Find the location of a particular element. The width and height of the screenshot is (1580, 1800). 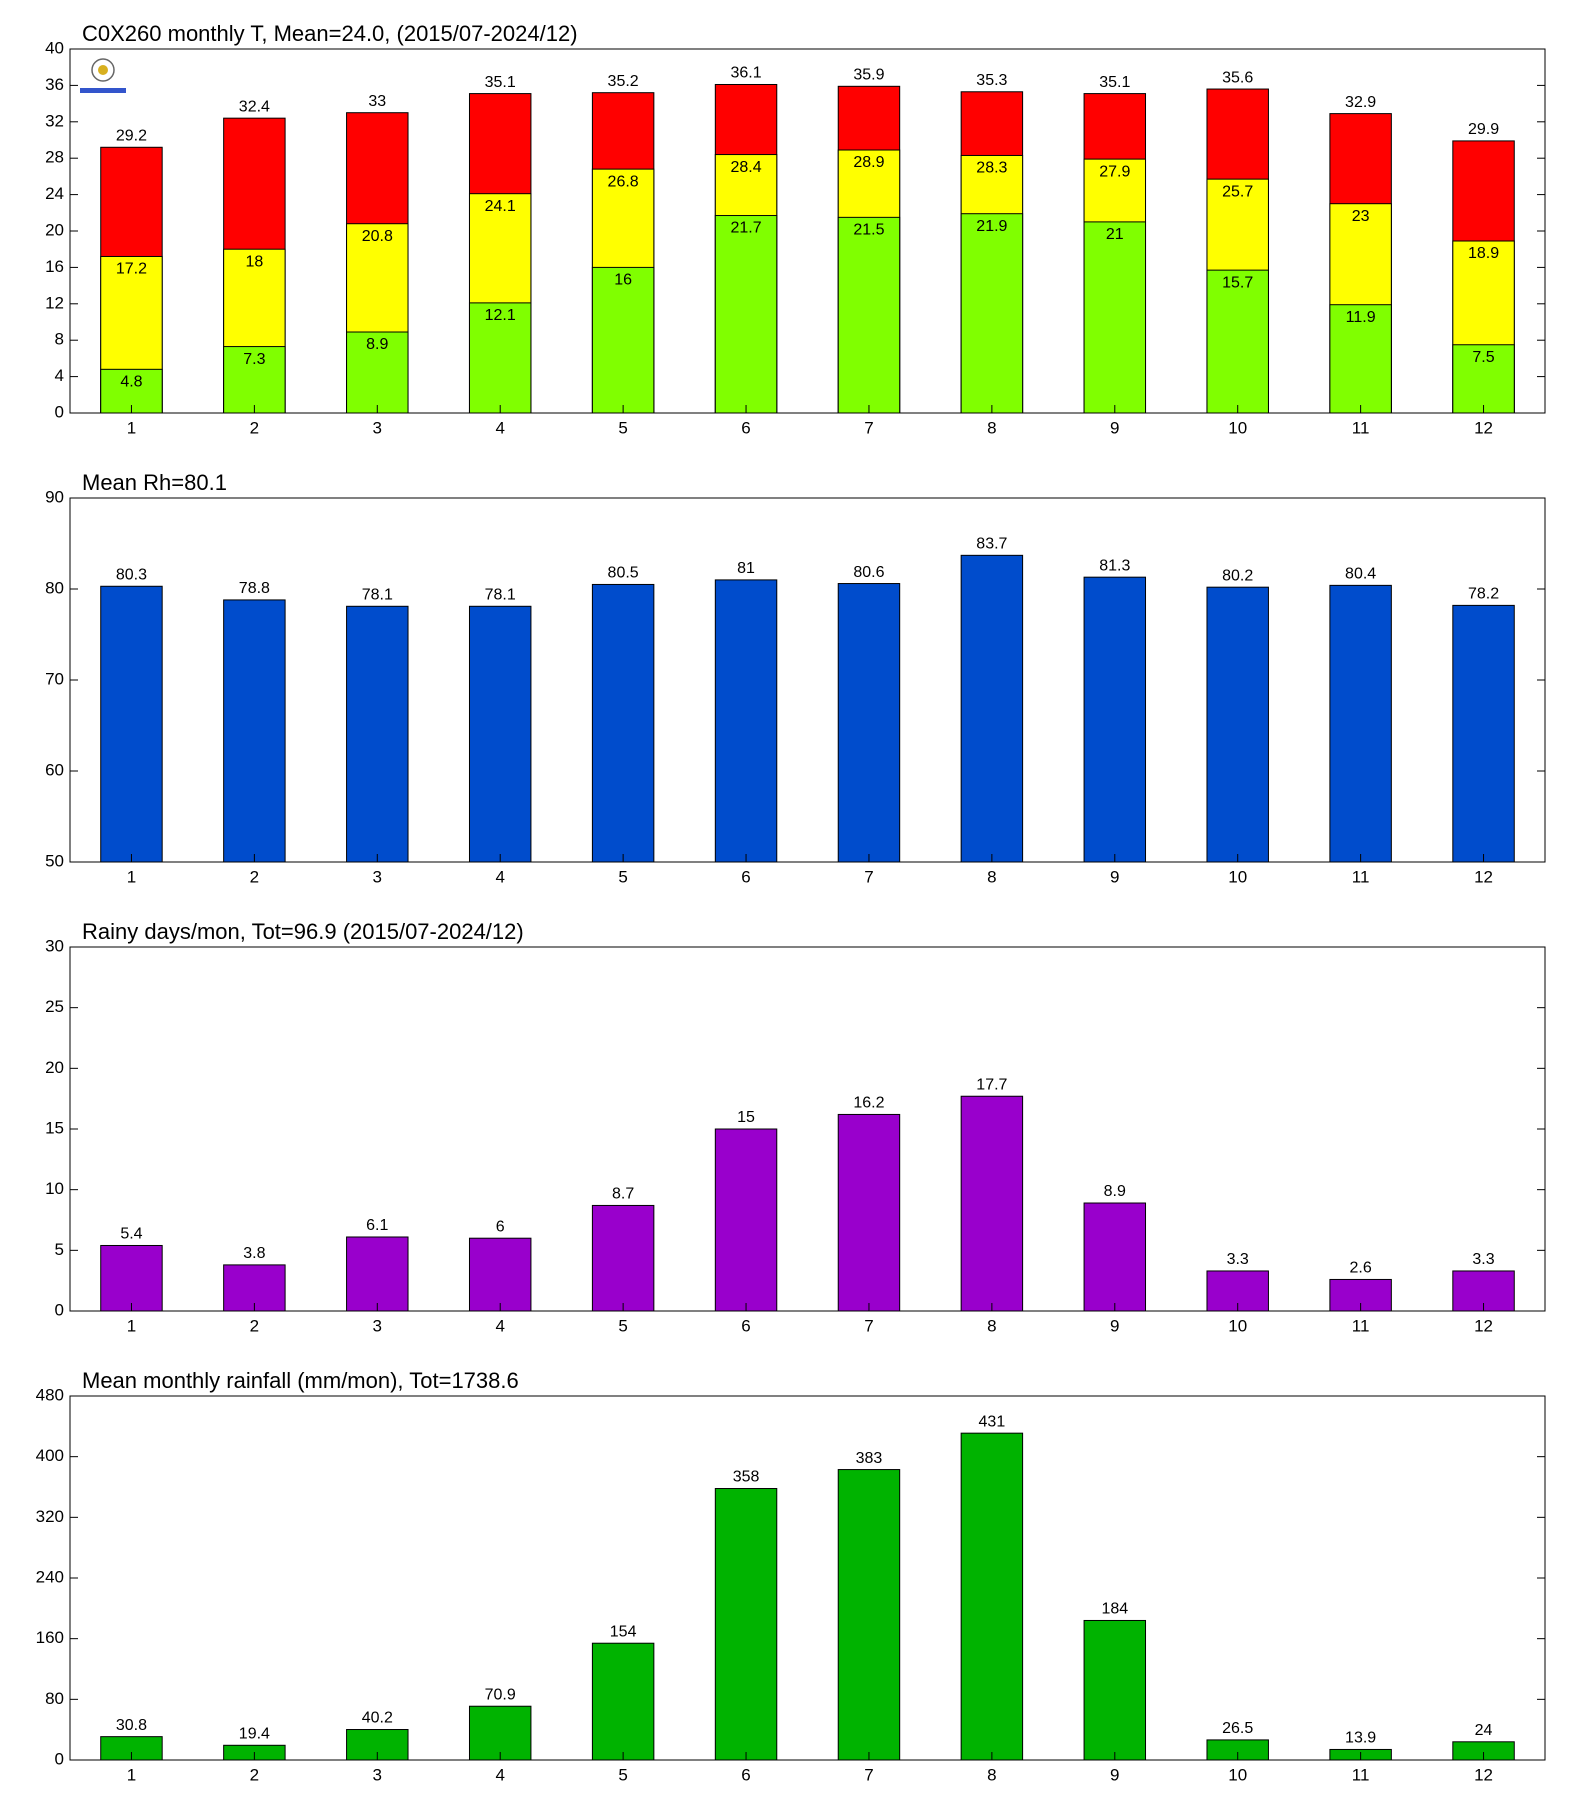

value-label: 15 is located at coordinates (746, 1117).